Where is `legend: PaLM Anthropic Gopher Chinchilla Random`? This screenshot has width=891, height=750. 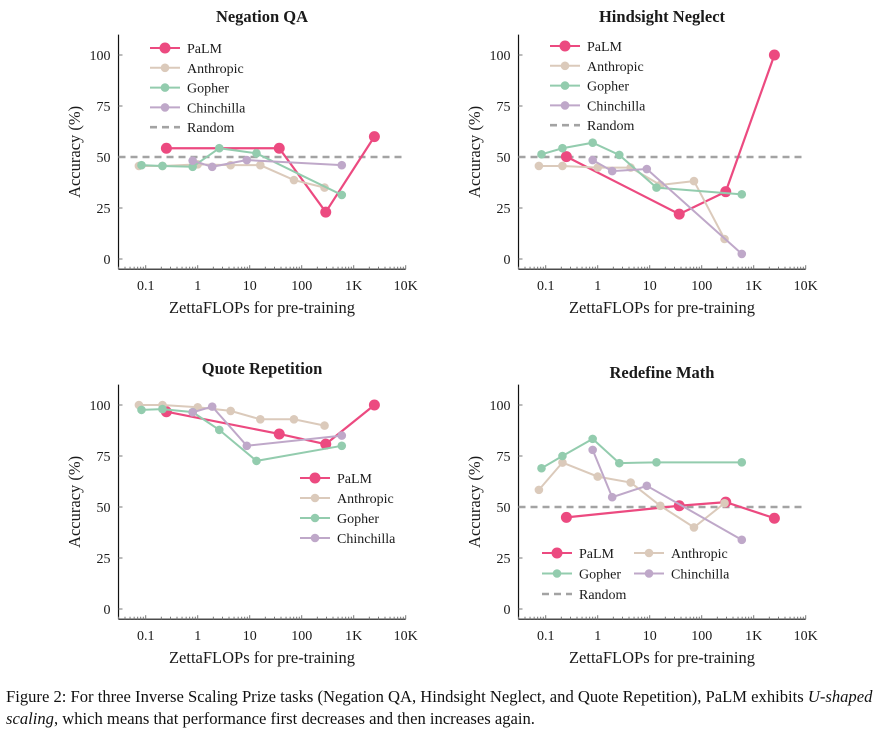 legend: PaLM Anthropic Gopher Chinchilla Random is located at coordinates (198, 89).